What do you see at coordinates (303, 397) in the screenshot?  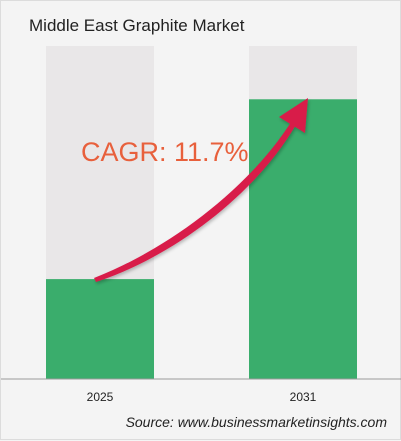 I see `x-tick-label-2031: 2031` at bounding box center [303, 397].